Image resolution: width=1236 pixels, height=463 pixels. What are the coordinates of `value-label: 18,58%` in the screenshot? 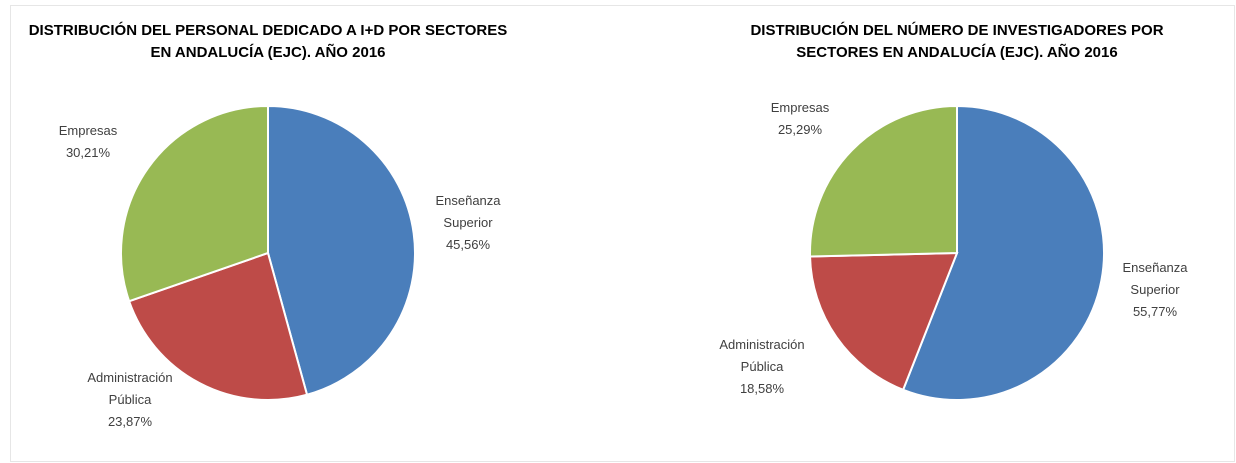 It's located at (762, 388).